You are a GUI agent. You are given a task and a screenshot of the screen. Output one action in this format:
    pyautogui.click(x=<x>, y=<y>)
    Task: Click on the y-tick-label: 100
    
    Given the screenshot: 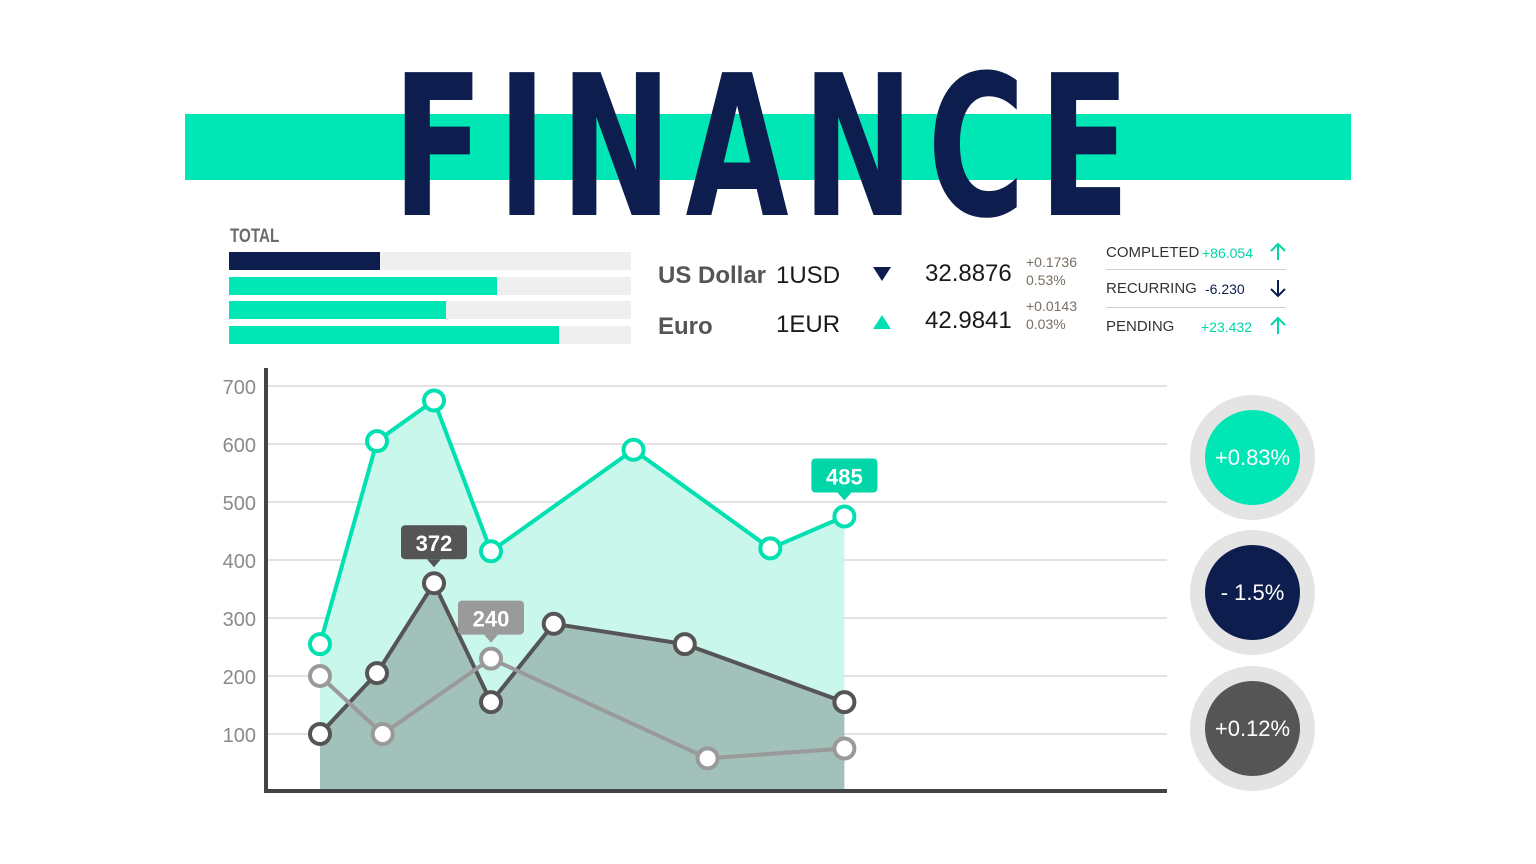 What is the action you would take?
    pyautogui.click(x=239, y=736)
    